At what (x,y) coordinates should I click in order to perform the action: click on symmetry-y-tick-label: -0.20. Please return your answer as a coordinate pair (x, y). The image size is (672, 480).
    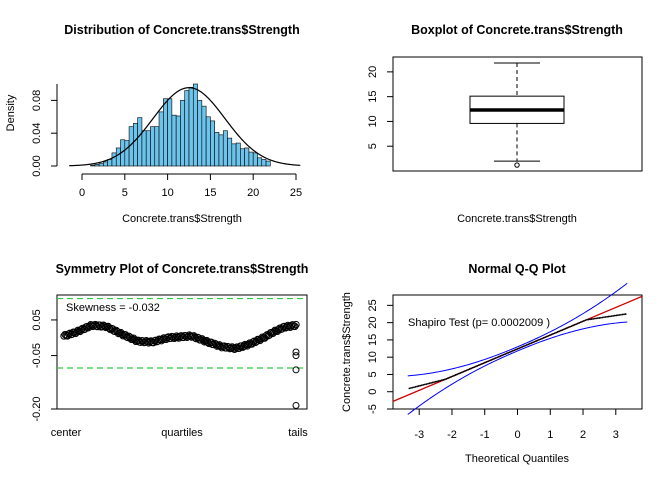
    Looking at the image, I should click on (37, 408).